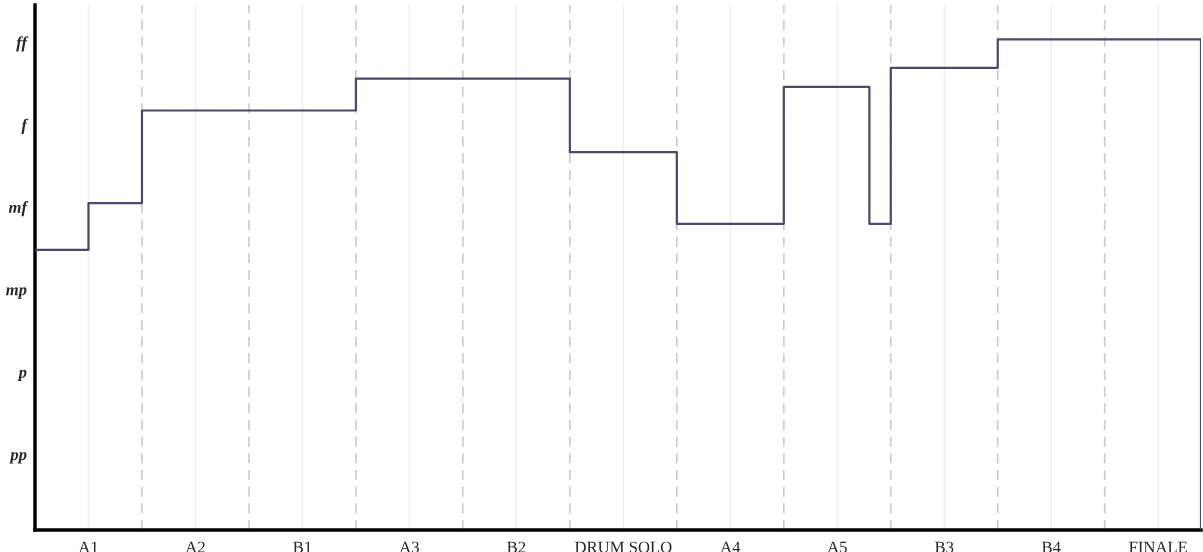 This screenshot has height=552, width=1203. I want to click on x-tick-label: B3, so click(944, 546).